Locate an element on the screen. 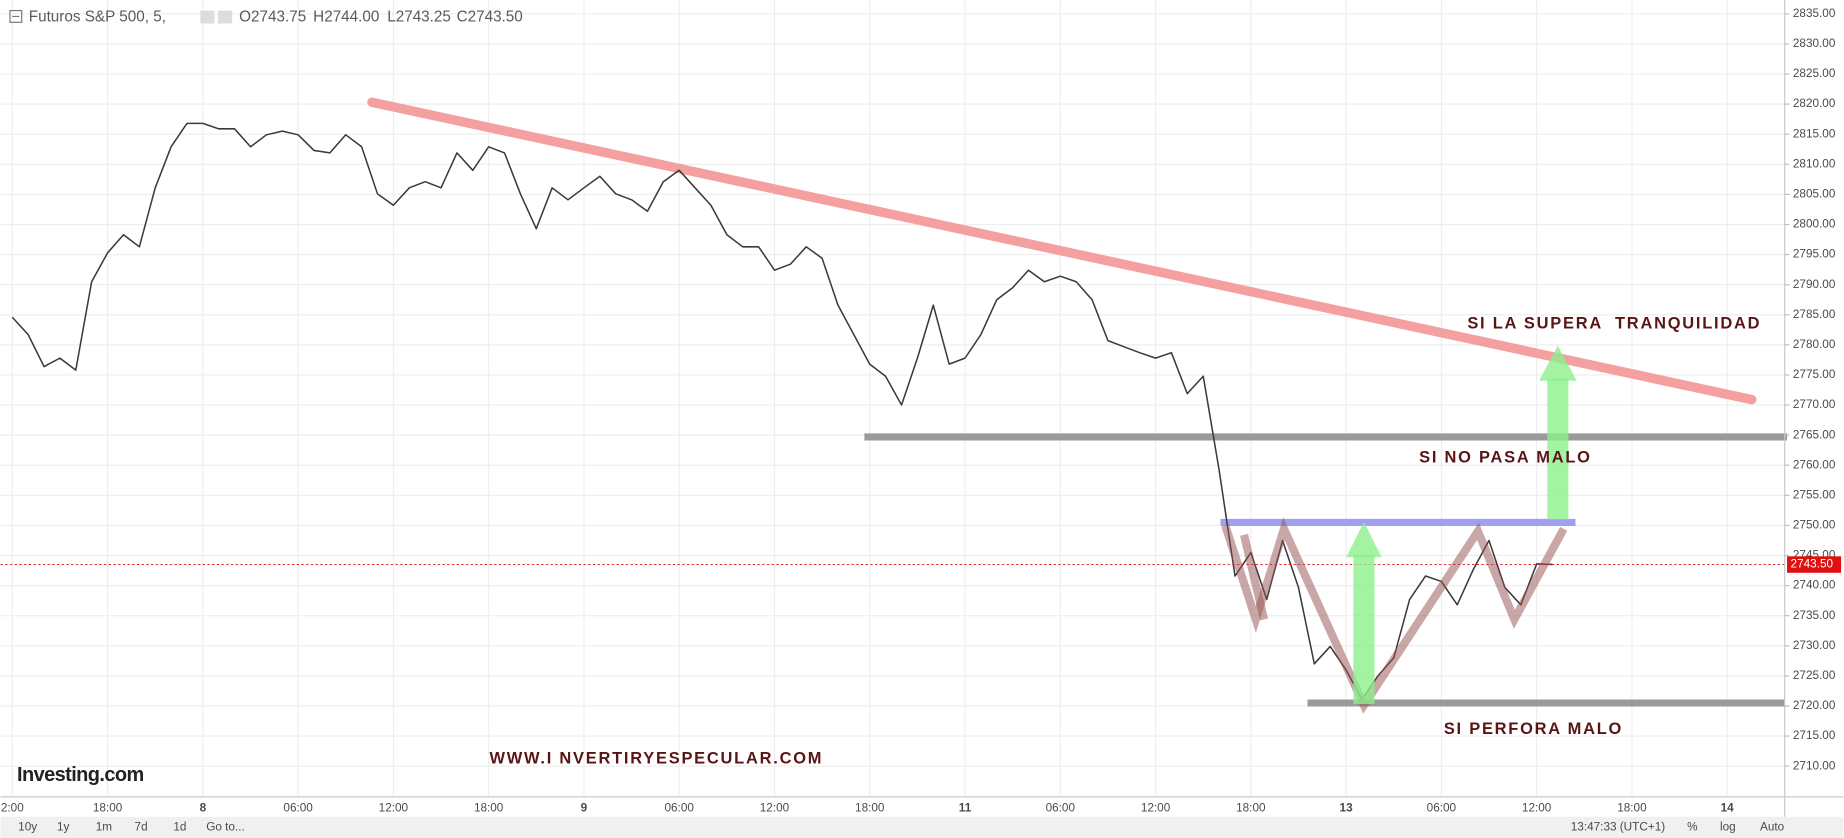 The height and width of the screenshot is (838, 1844). x-tick-label: 13 is located at coordinates (1347, 808).